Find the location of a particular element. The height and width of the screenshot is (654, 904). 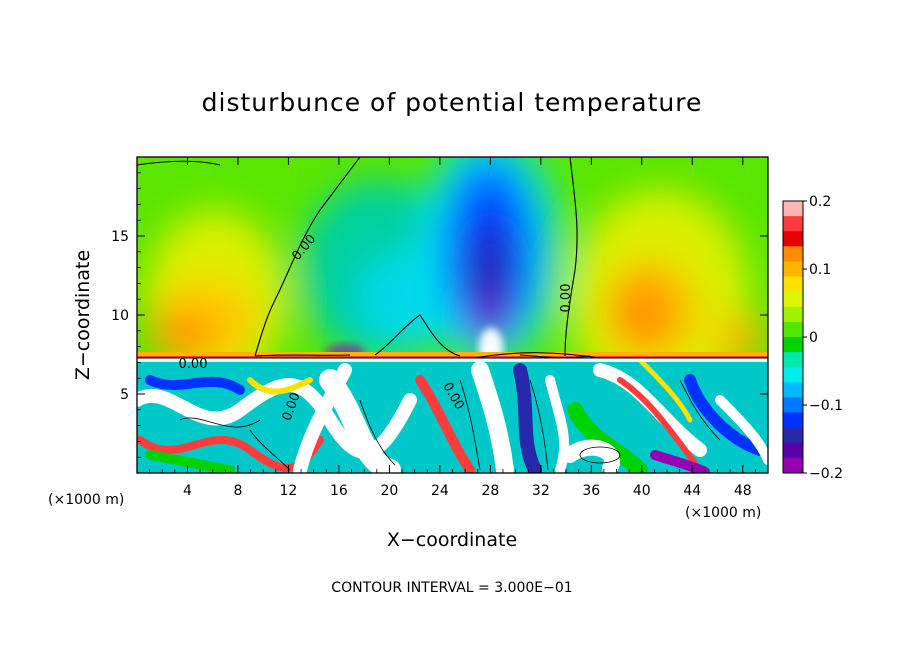

y-tick-label: 15 is located at coordinates (120, 237).